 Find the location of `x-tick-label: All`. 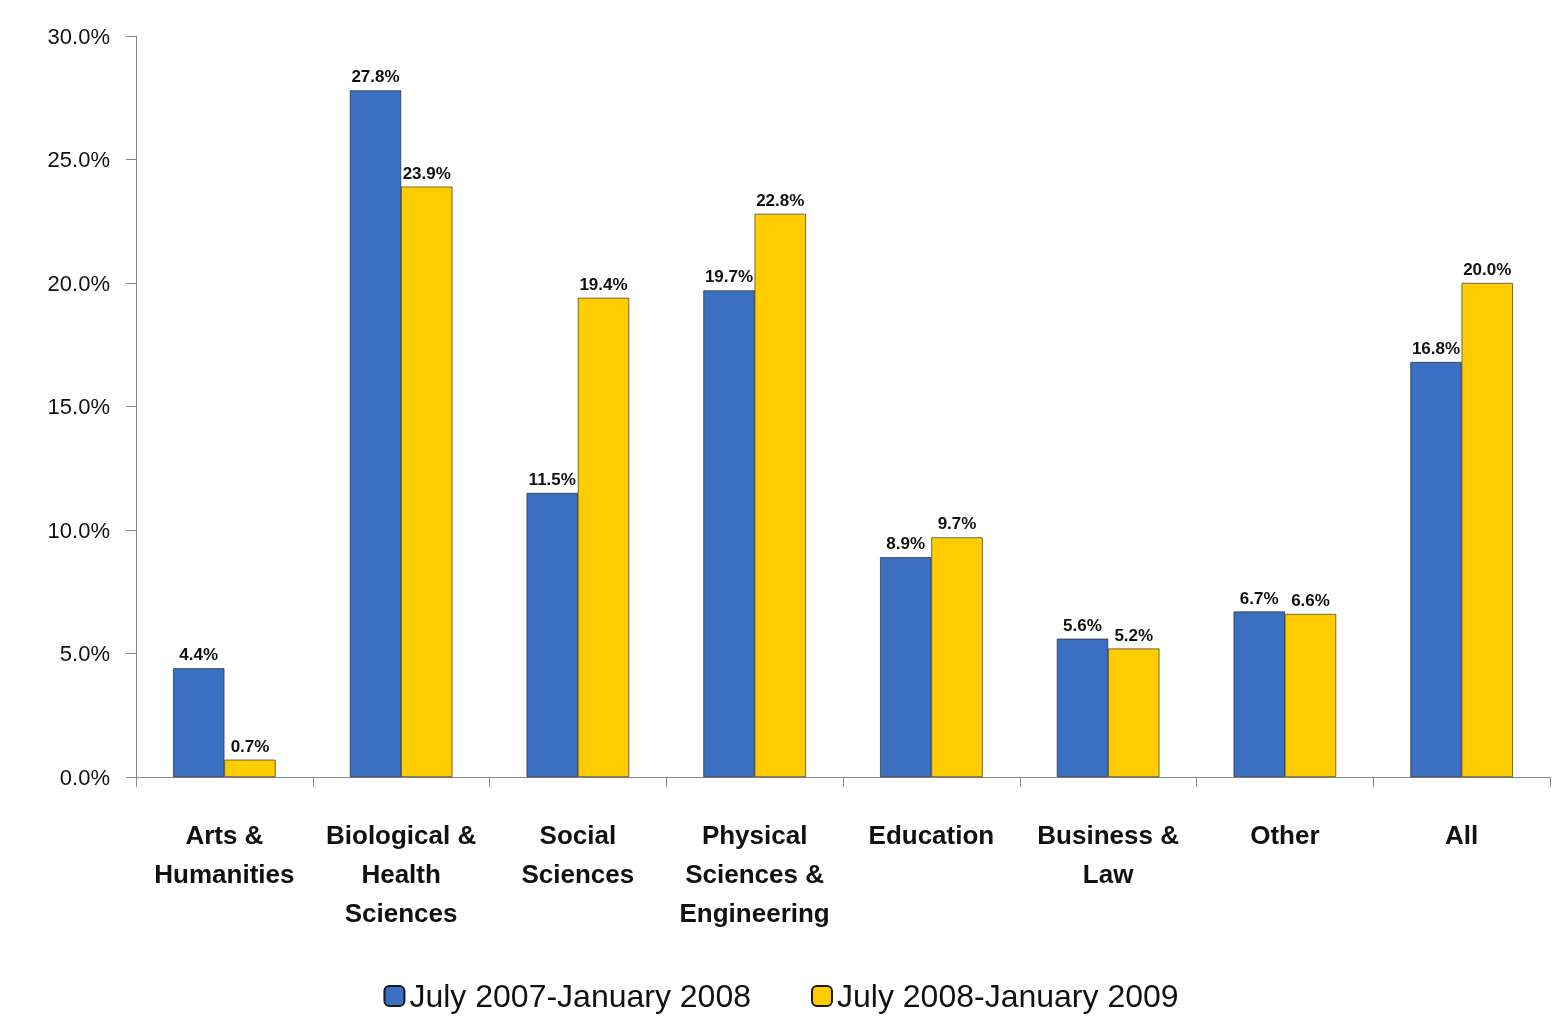

x-tick-label: All is located at coordinates (1462, 834).